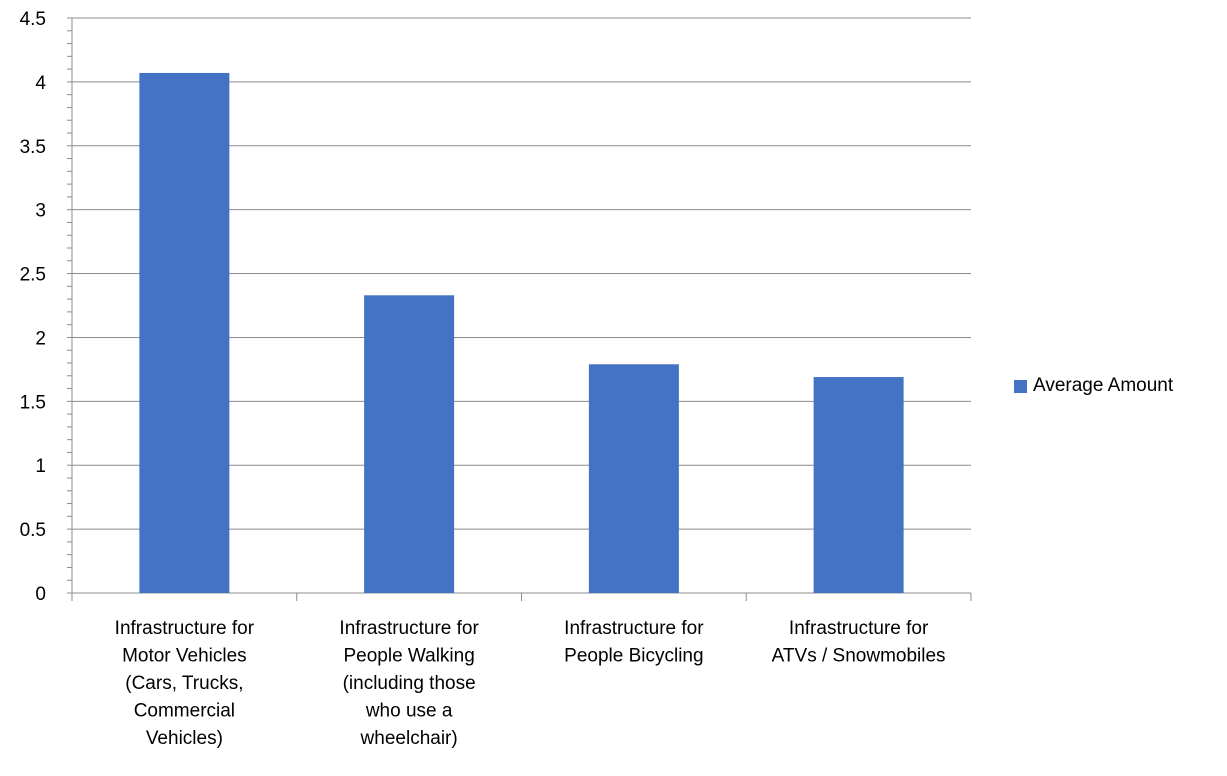  Describe the element at coordinates (40, 594) in the screenshot. I see `y-tick-label: 0` at that location.